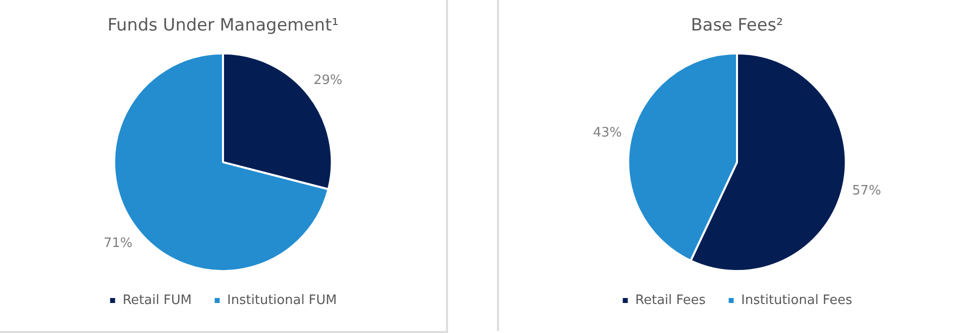 This screenshot has height=333, width=975. Describe the element at coordinates (796, 300) in the screenshot. I see `legend-label: Institutional Fees` at that location.